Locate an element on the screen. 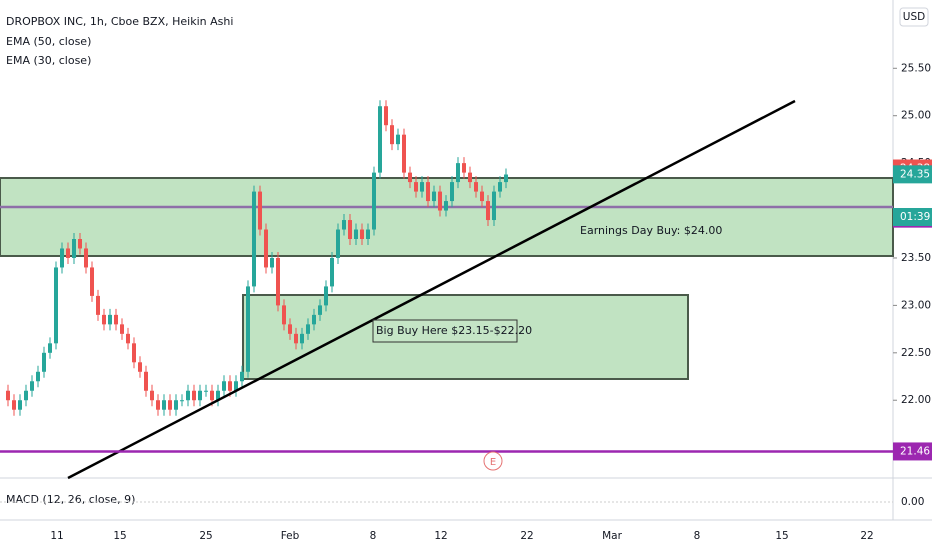 This screenshot has width=932, height=550. currency: USD is located at coordinates (914, 17).